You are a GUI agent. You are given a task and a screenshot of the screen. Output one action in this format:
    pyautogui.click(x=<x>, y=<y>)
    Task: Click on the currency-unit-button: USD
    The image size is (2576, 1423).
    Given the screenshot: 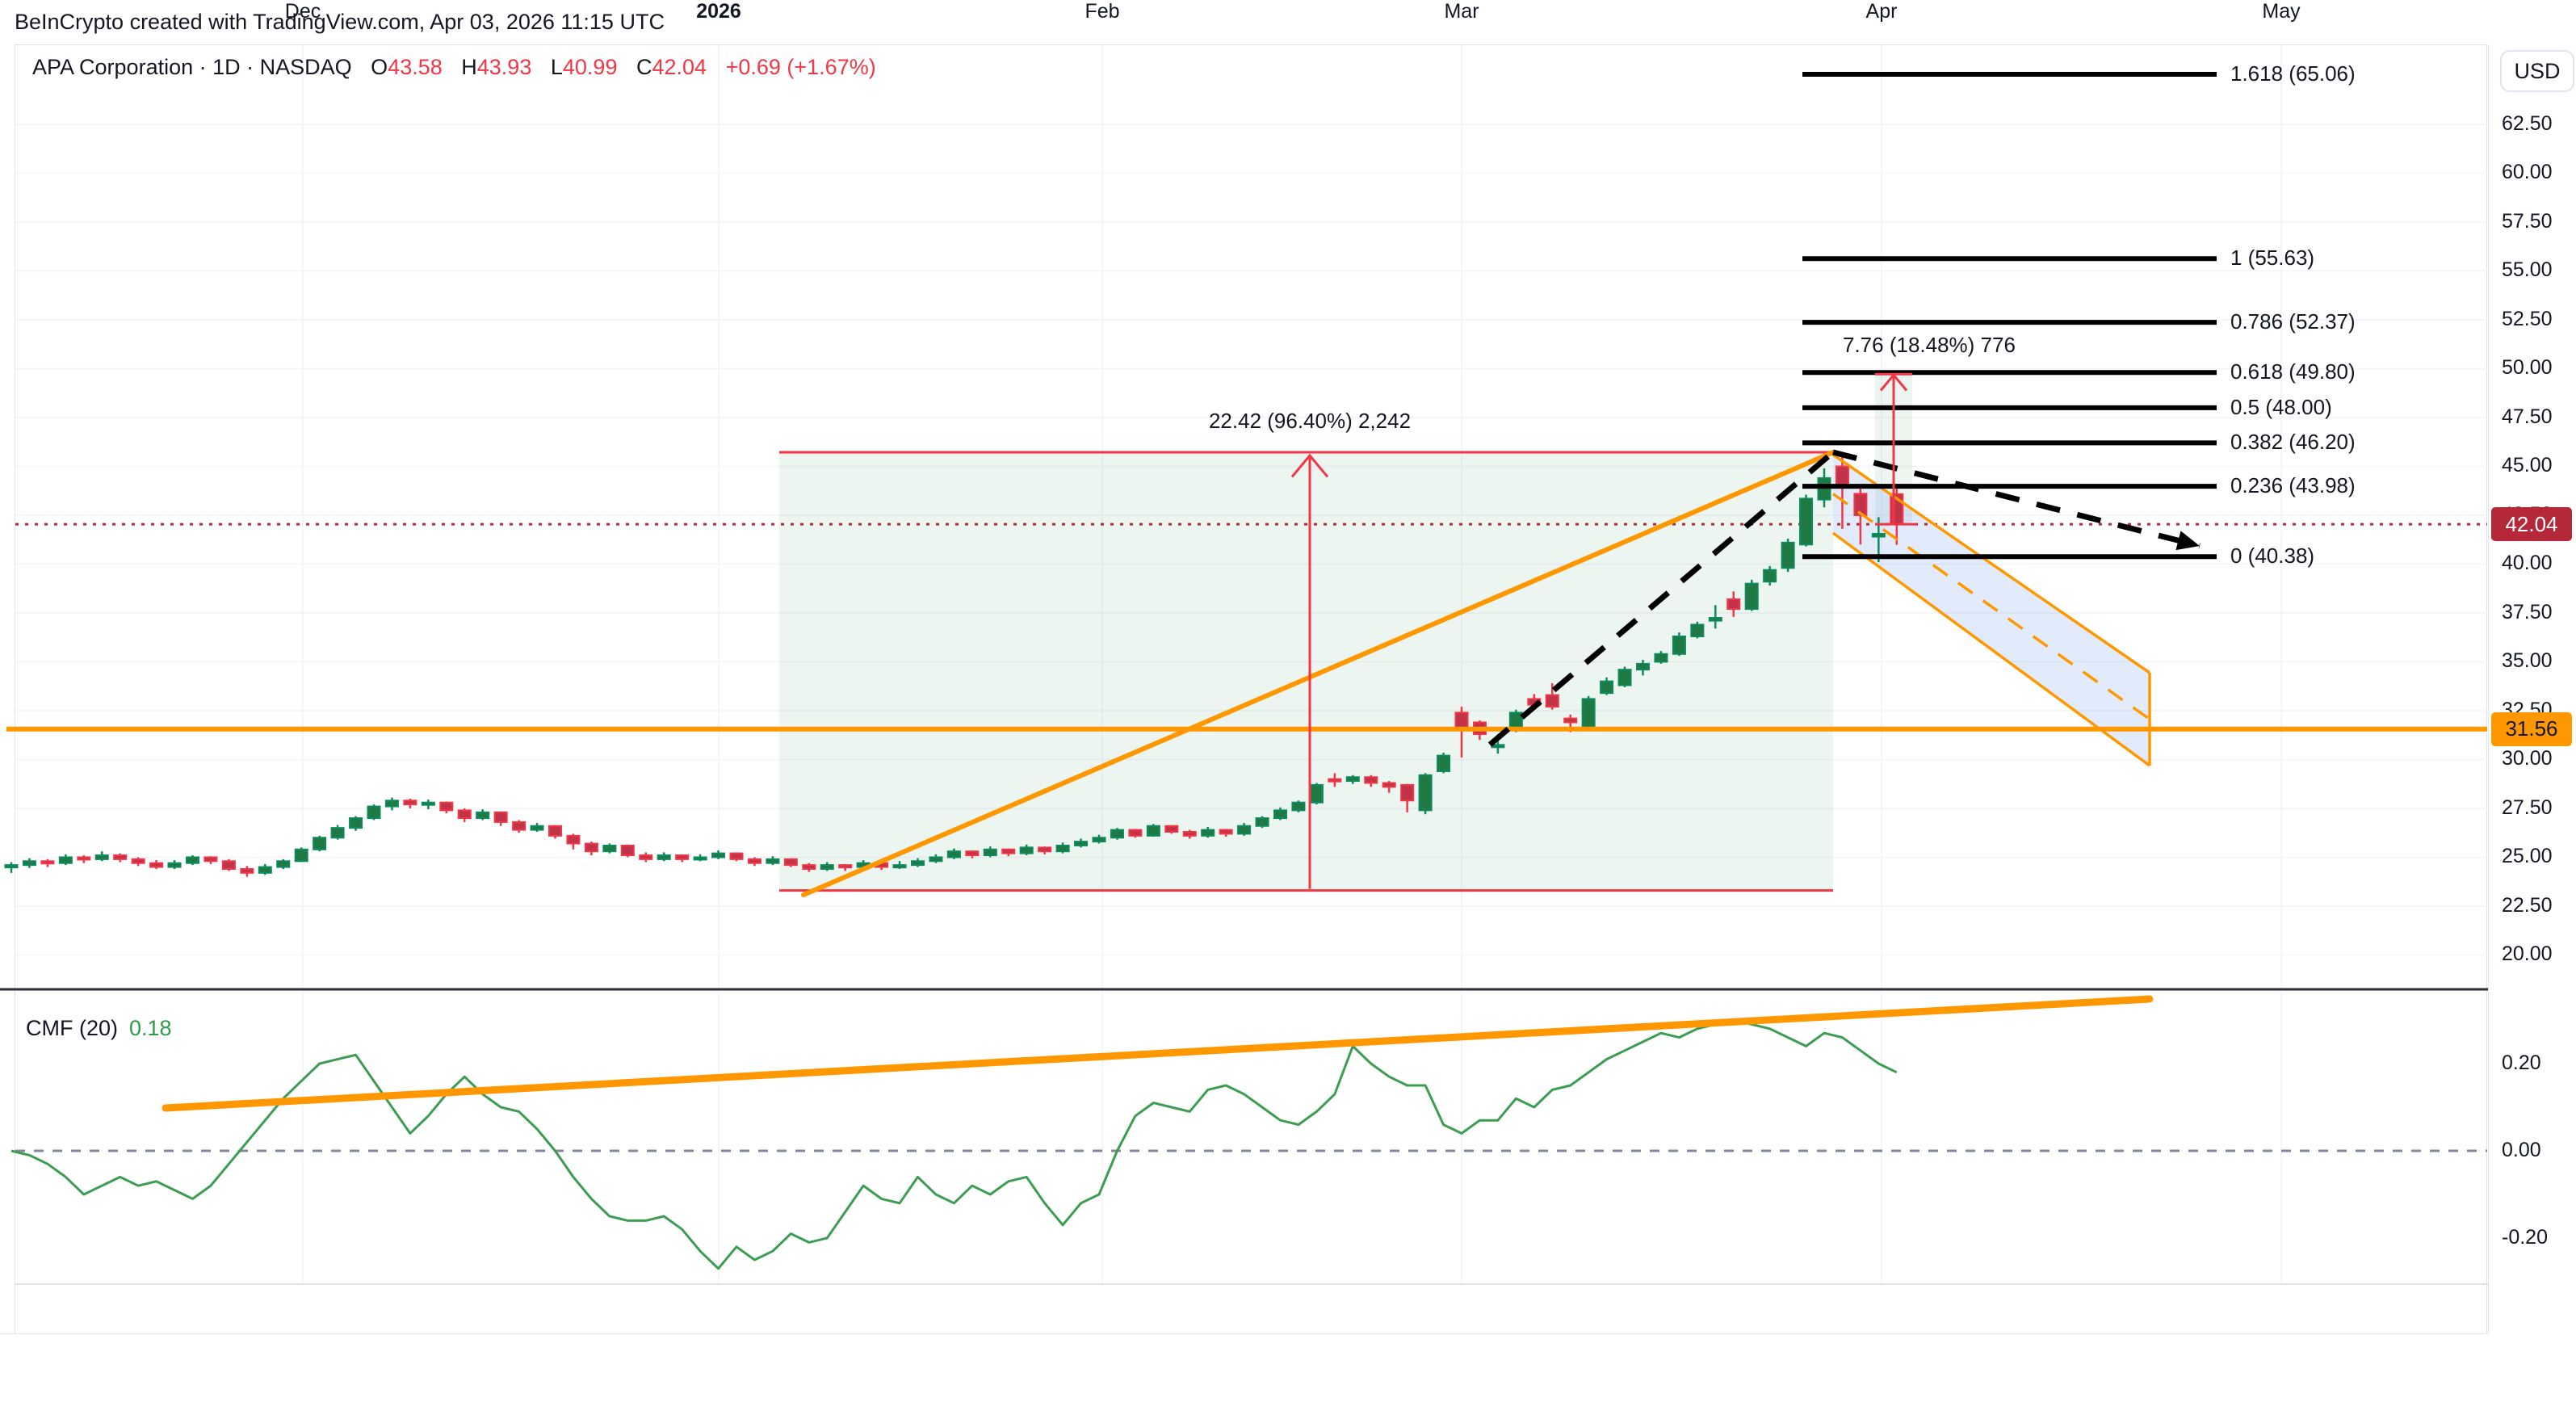 What is the action you would take?
    pyautogui.click(x=2537, y=71)
    